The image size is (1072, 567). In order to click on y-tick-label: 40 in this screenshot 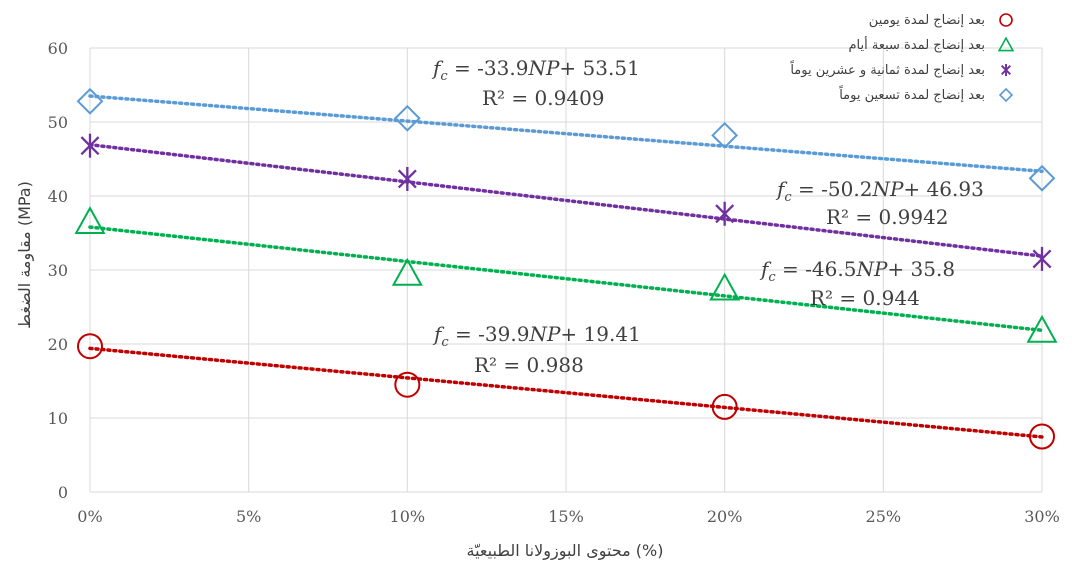, I will do `click(58, 196)`.